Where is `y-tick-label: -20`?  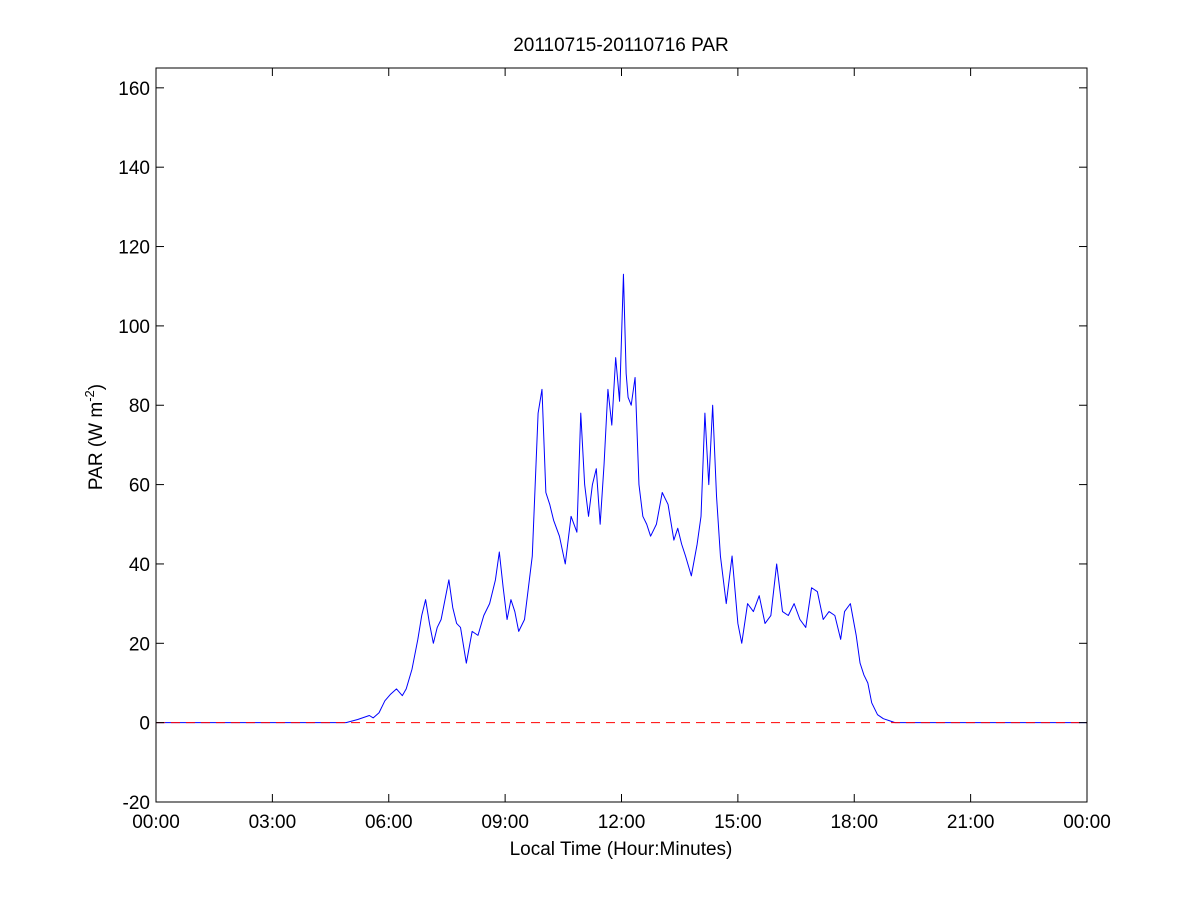
y-tick-label: -20 is located at coordinates (136, 803).